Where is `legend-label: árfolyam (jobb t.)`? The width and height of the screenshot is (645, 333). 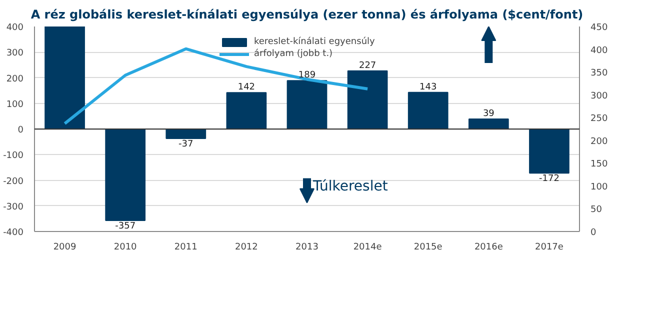
legend-label: árfolyam (jobb t.) is located at coordinates (293, 54).